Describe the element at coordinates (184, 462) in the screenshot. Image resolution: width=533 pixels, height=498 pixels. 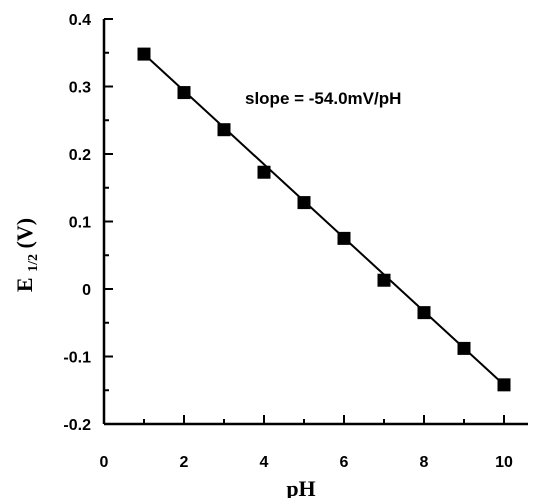
I see `x-tick-label: 2` at that location.